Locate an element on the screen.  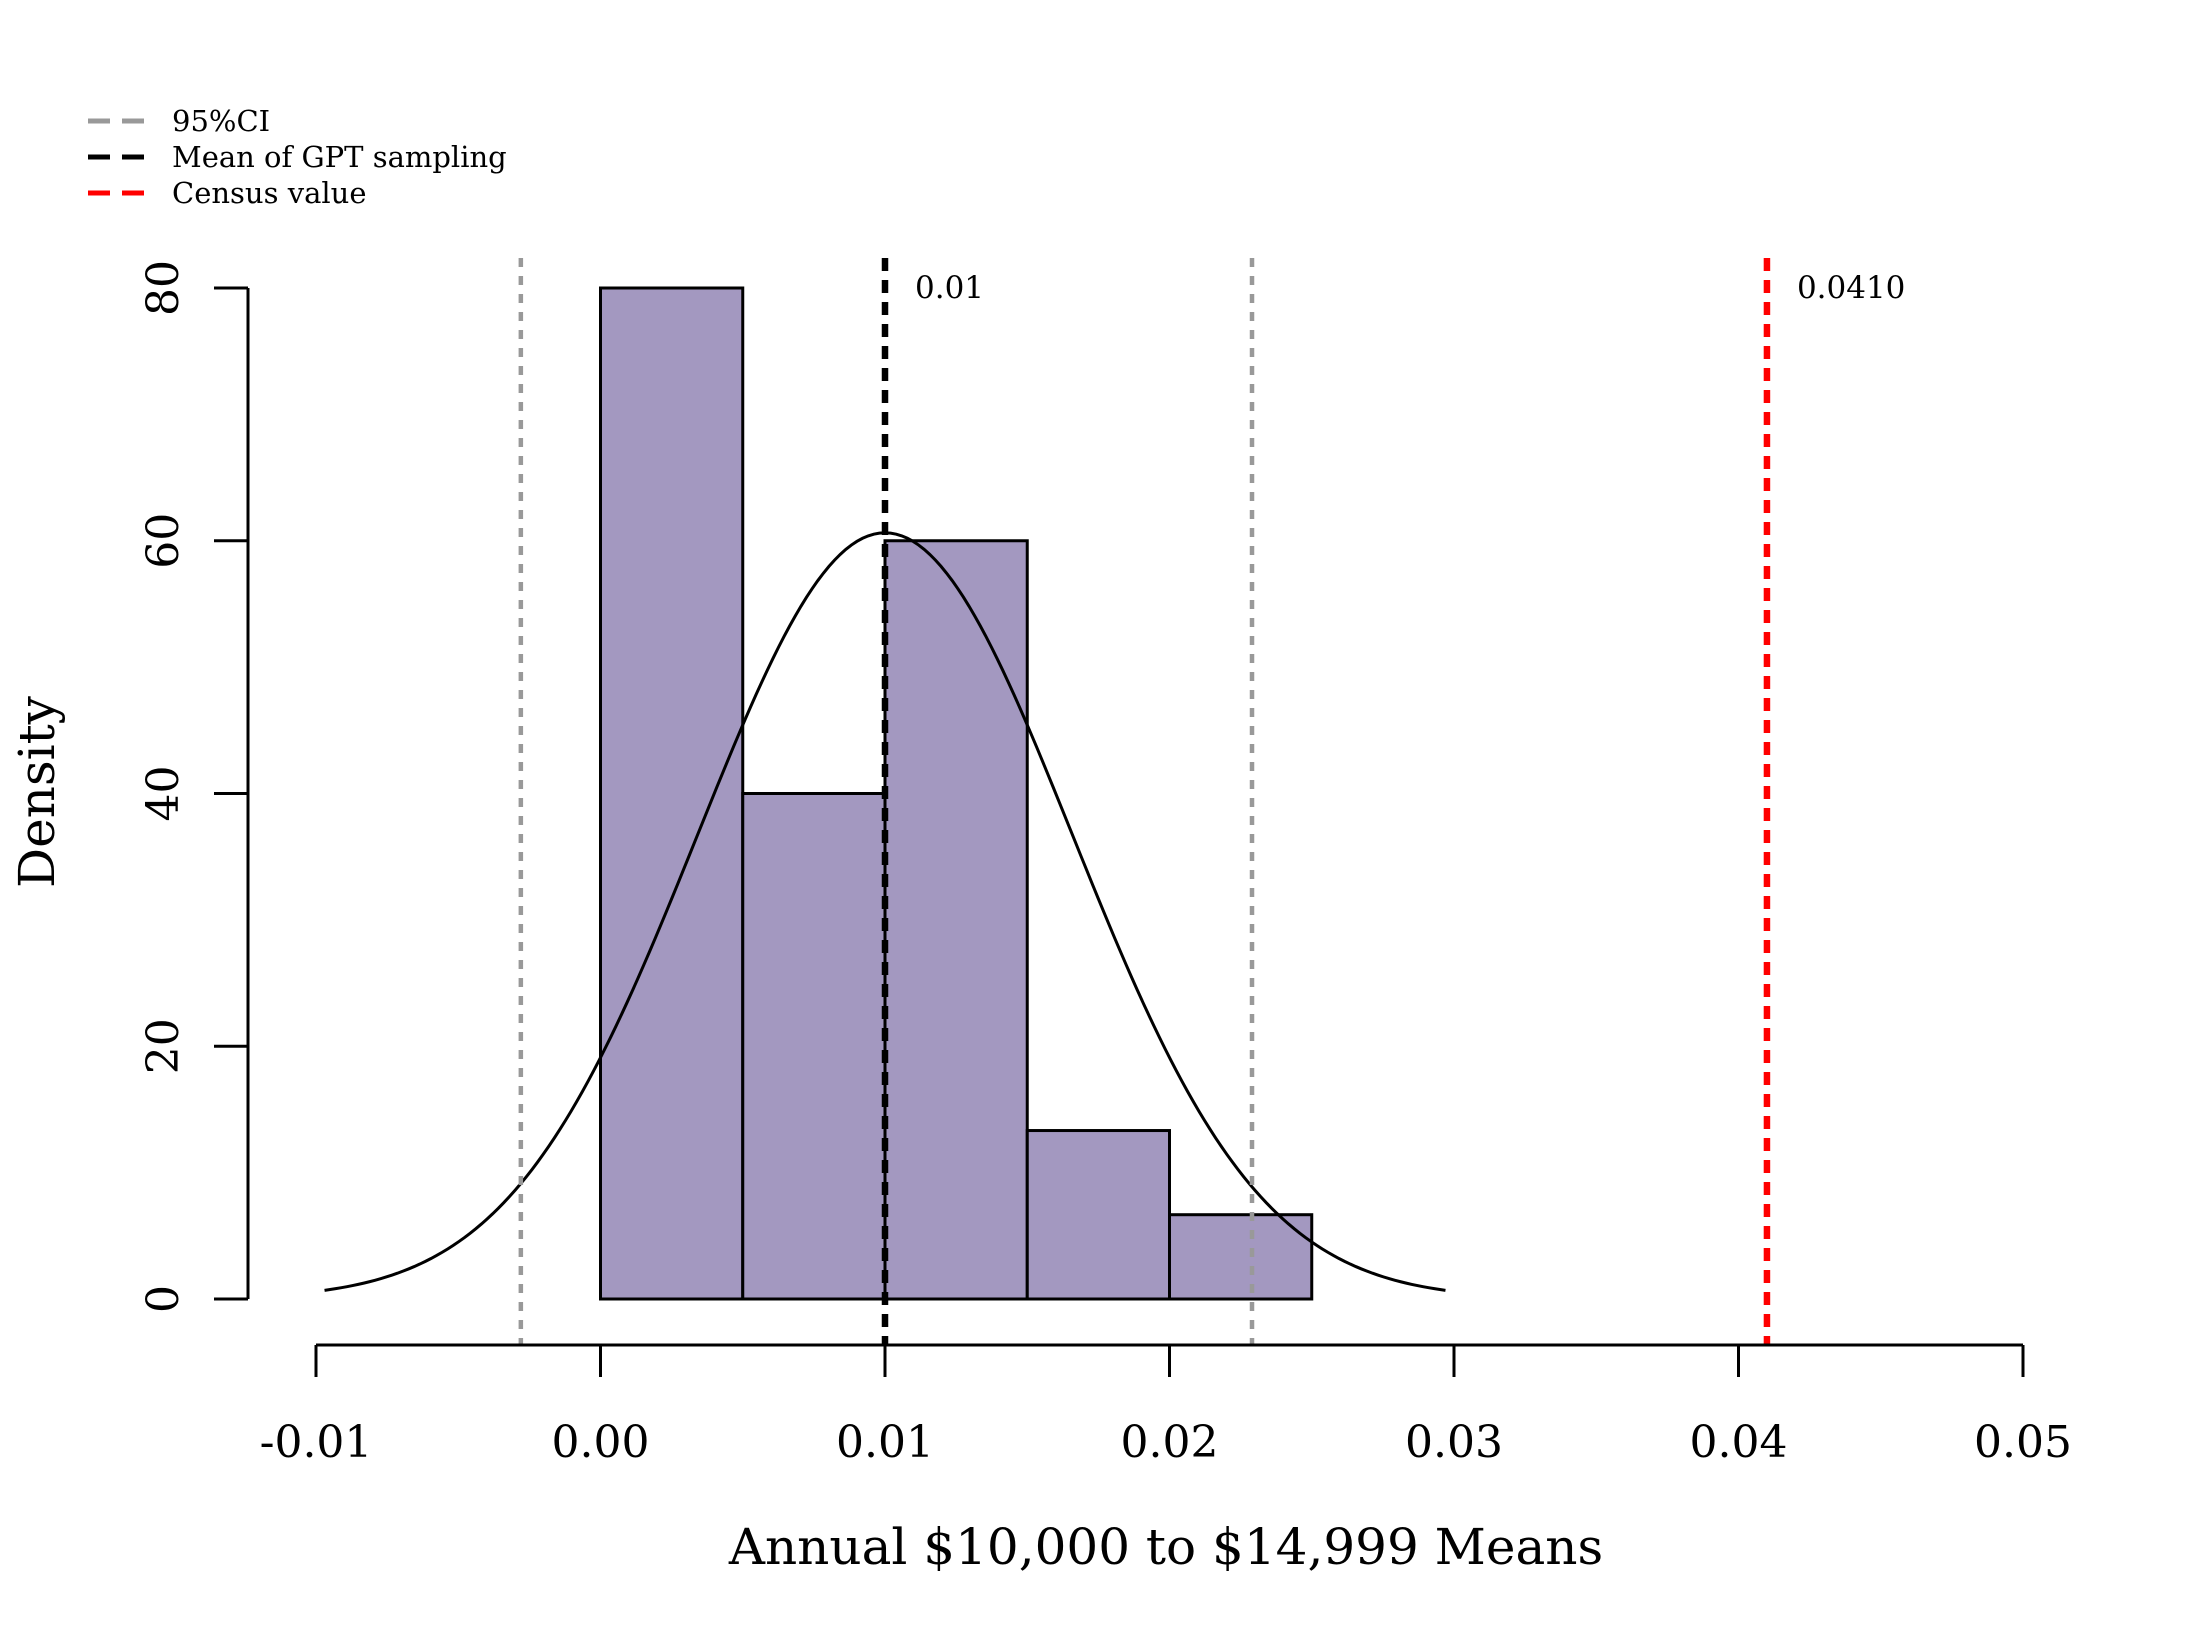
x-tick-label-5: 0.04 is located at coordinates (1739, 1442).